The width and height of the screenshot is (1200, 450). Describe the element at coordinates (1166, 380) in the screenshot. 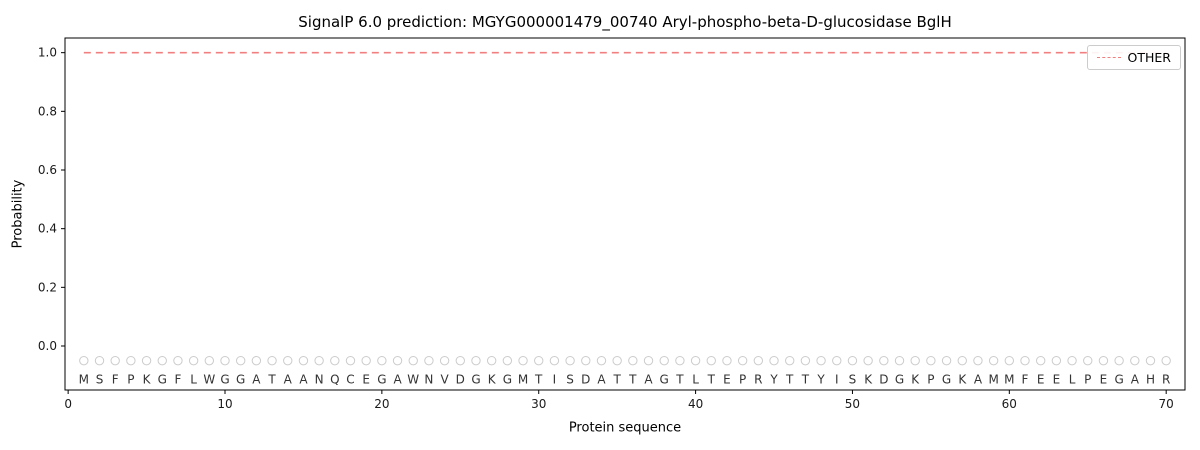

I see `residue-letter: R` at that location.